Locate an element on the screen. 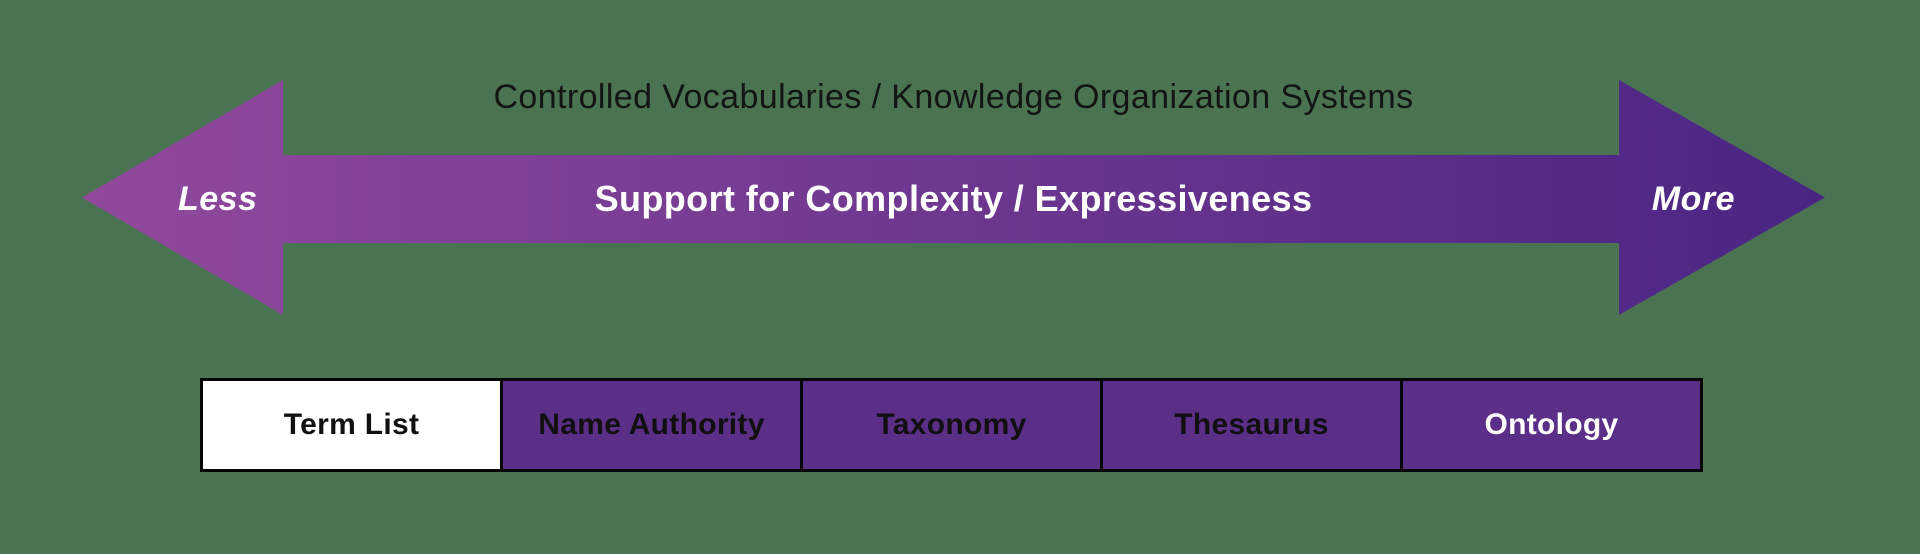 Image resolution: width=1920 pixels, height=554 pixels. box-ontology: Ontology is located at coordinates (1551, 425).